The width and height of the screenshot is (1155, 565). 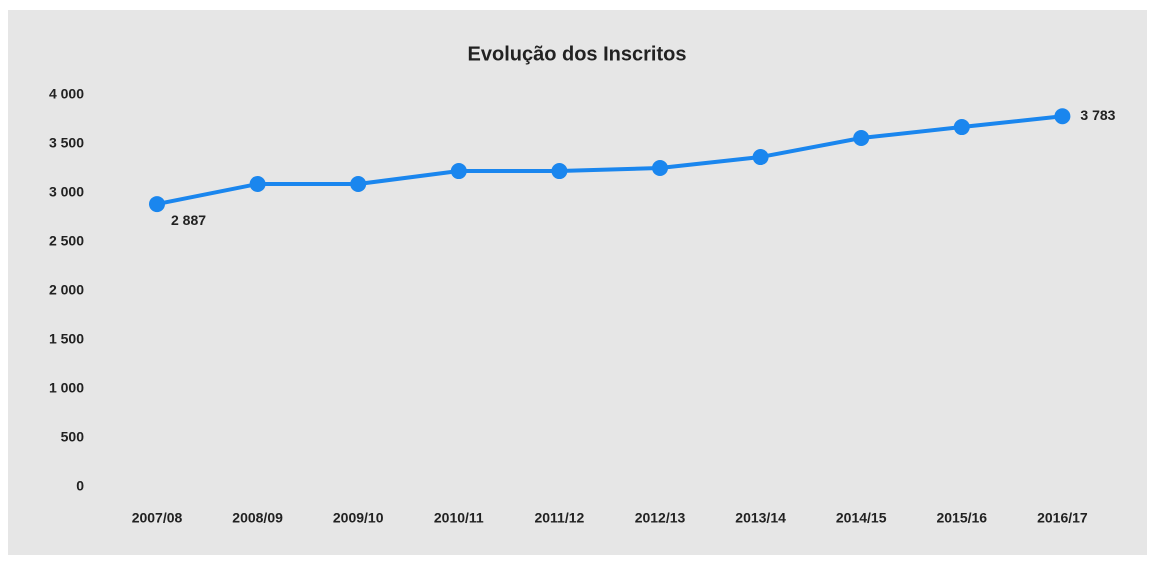 What do you see at coordinates (66, 192) in the screenshot?
I see `y-tick-label: 3 000` at bounding box center [66, 192].